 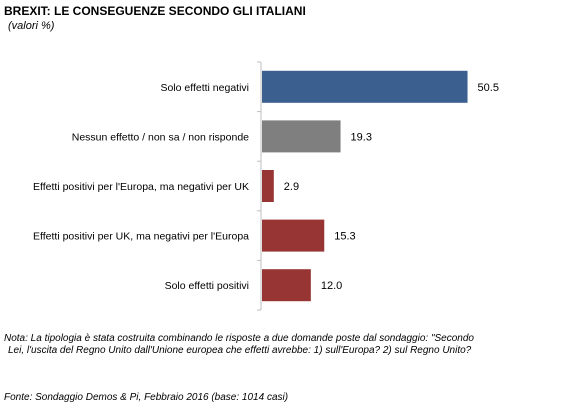 What do you see at coordinates (361, 137) in the screenshot?
I see `value-label-2: 19.3` at bounding box center [361, 137].